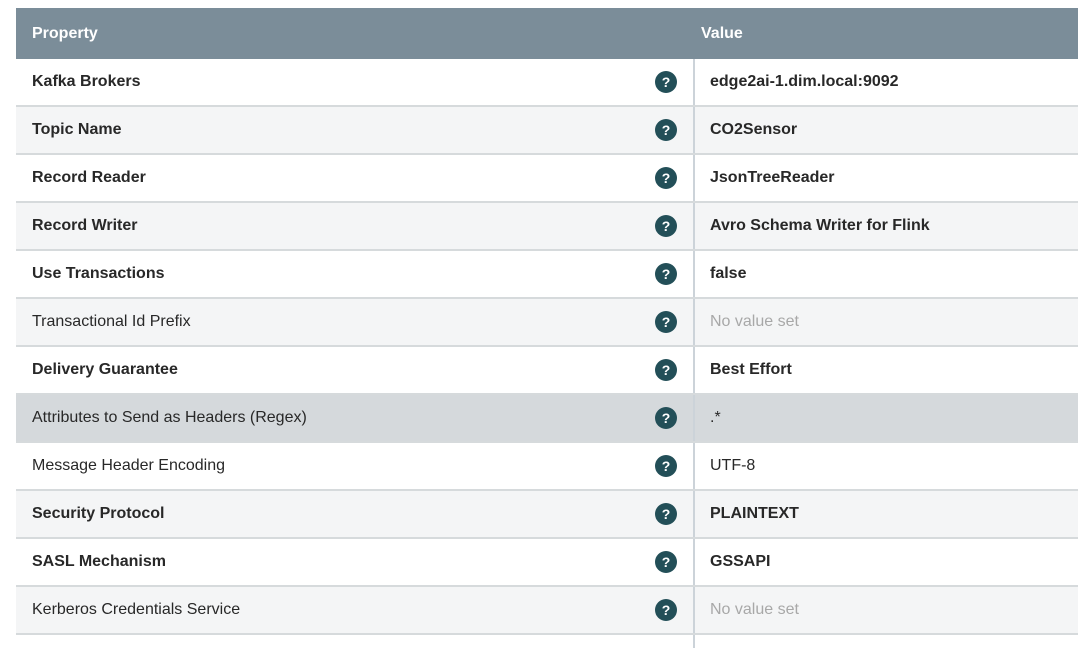 This screenshot has height=648, width=1078. What do you see at coordinates (355, 130) in the screenshot?
I see `property-cell: Topic Name ?` at bounding box center [355, 130].